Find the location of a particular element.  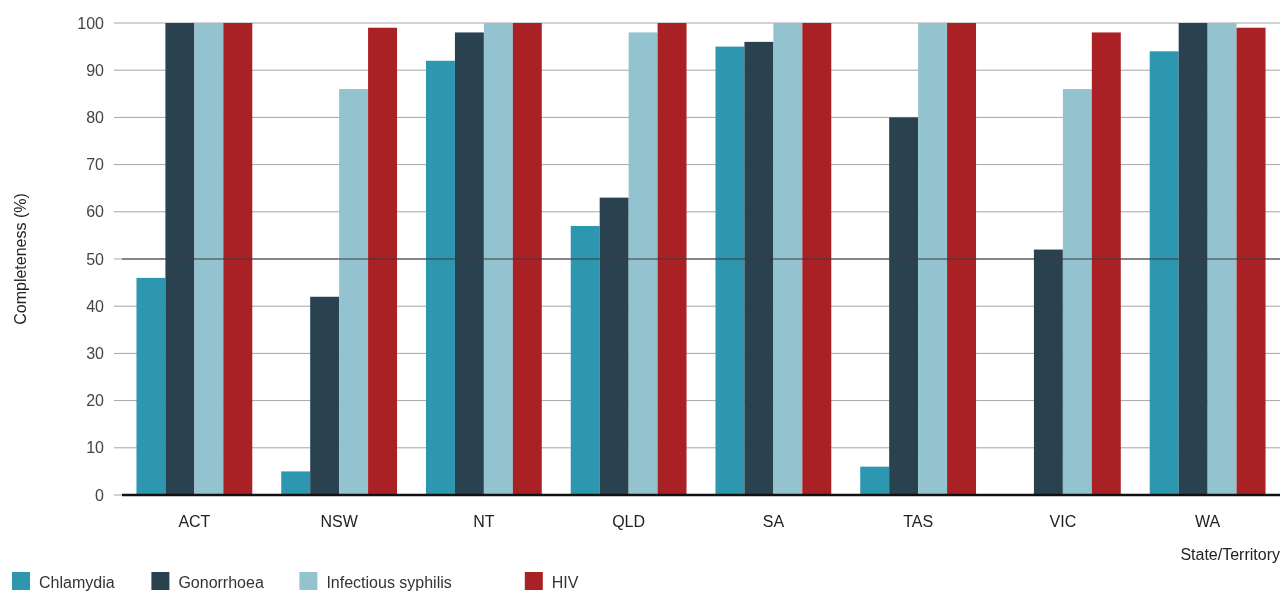

x-tick-label: TAS is located at coordinates (918, 521).